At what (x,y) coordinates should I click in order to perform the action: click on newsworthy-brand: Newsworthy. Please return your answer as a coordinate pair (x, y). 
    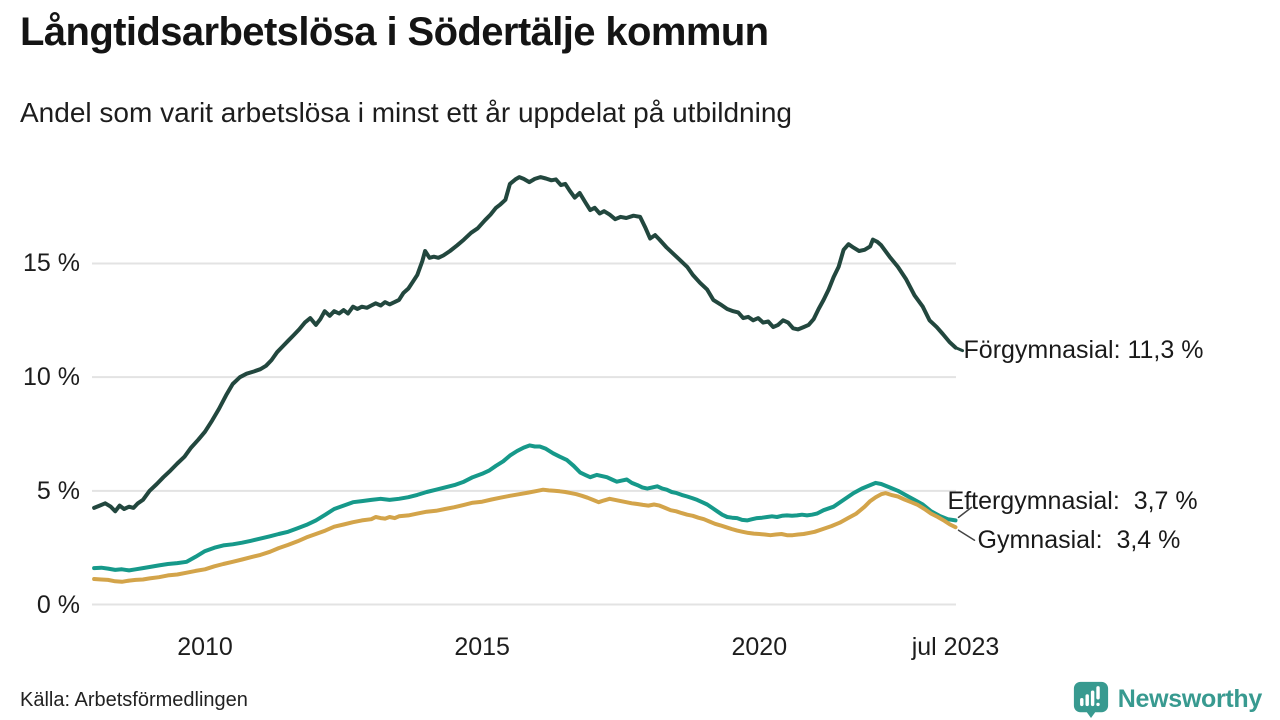
    Looking at the image, I should click on (1167, 699).